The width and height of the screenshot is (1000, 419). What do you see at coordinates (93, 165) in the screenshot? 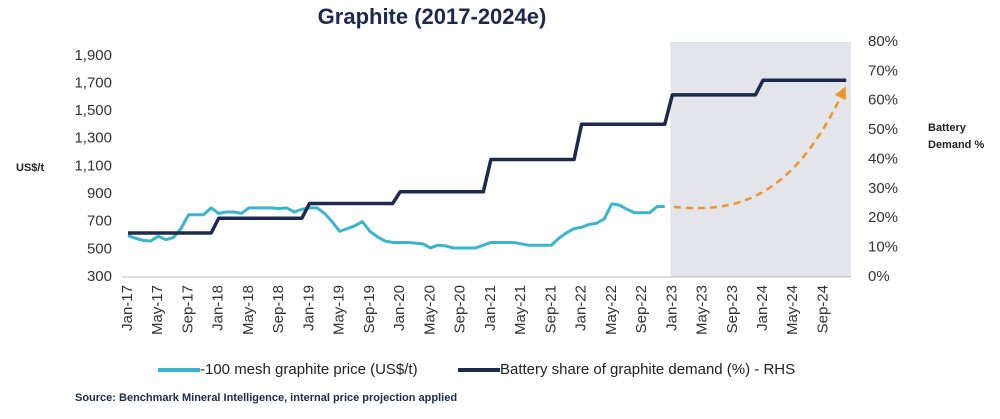
I see `y-tick-label: 1,100` at bounding box center [93, 165].